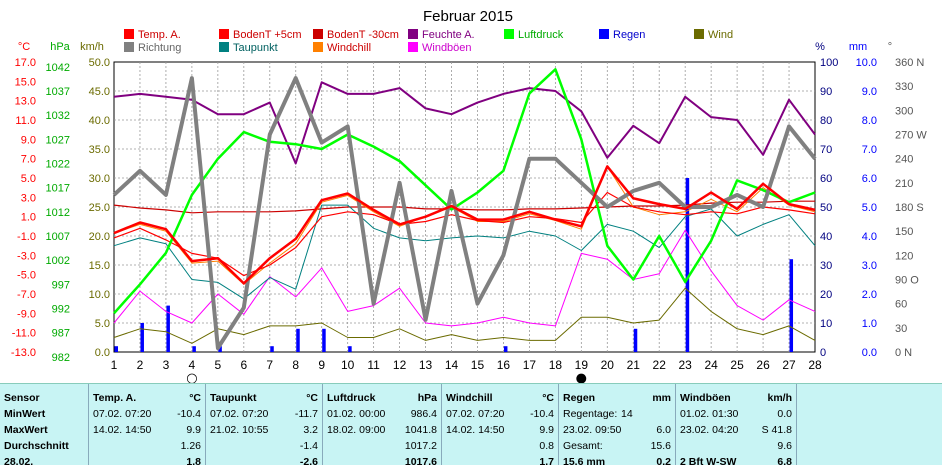  I want to click on direction-axis-tick: 360 N, so click(909, 63).